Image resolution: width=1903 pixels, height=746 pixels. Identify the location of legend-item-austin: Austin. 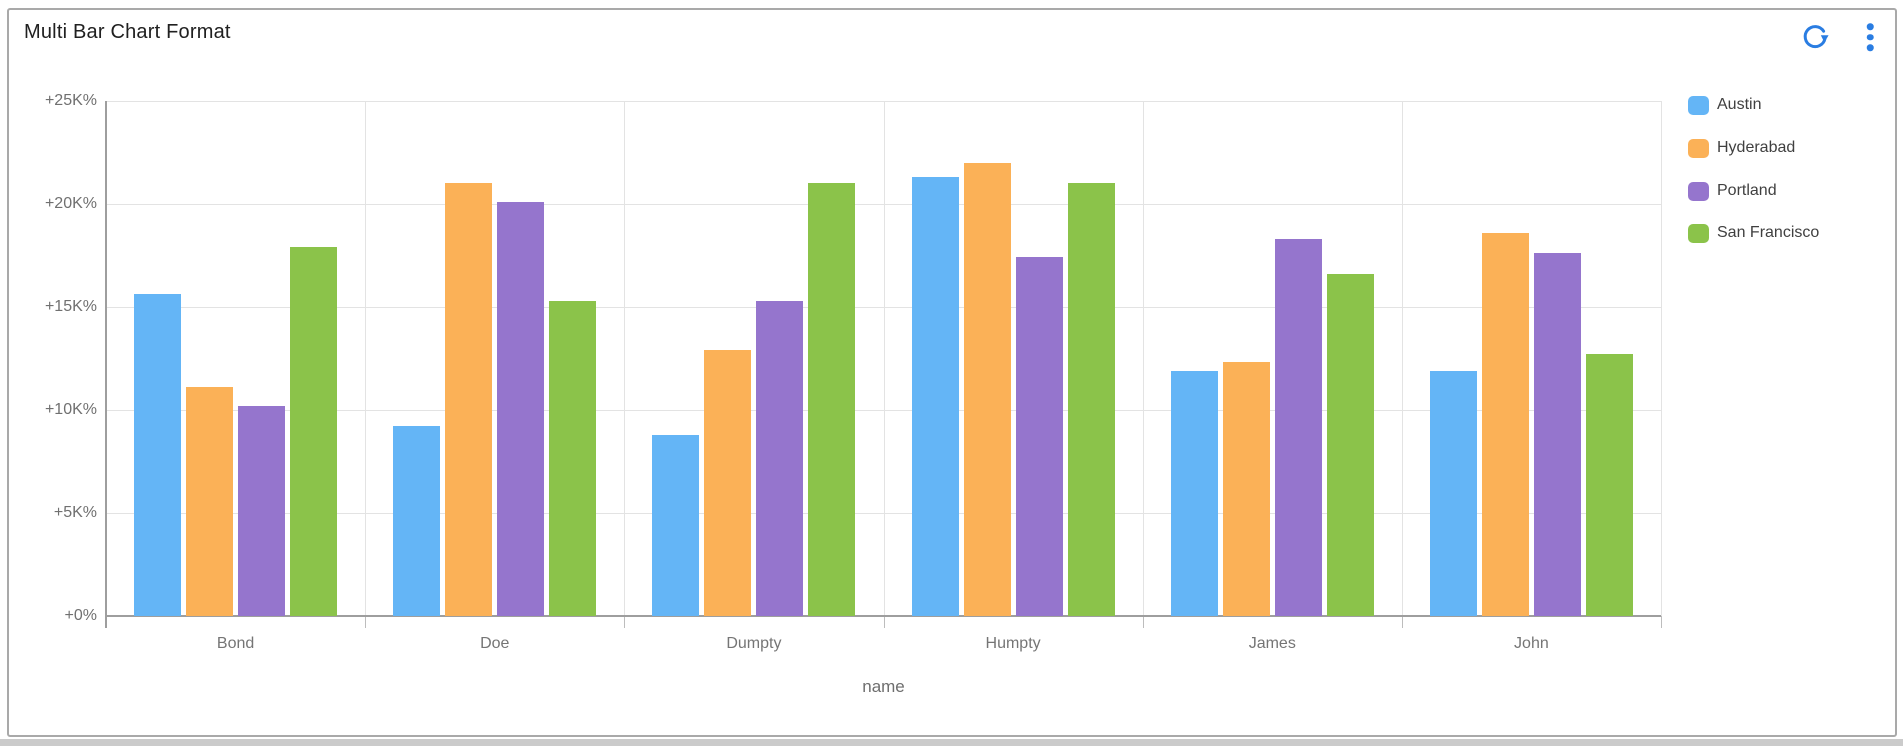
(1724, 105).